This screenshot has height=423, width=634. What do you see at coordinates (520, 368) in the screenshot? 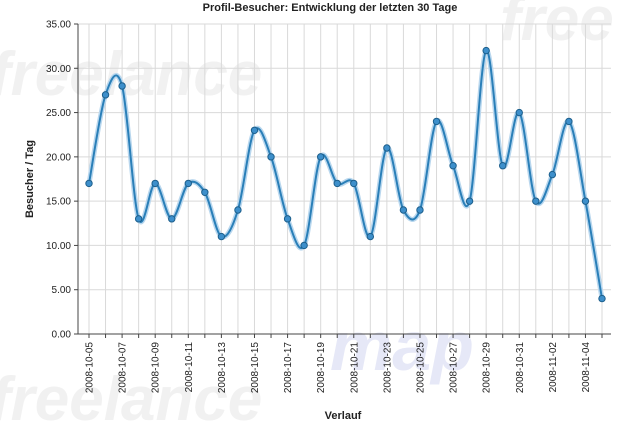
I see `x-tick-label: 2008-10-31` at bounding box center [520, 368].